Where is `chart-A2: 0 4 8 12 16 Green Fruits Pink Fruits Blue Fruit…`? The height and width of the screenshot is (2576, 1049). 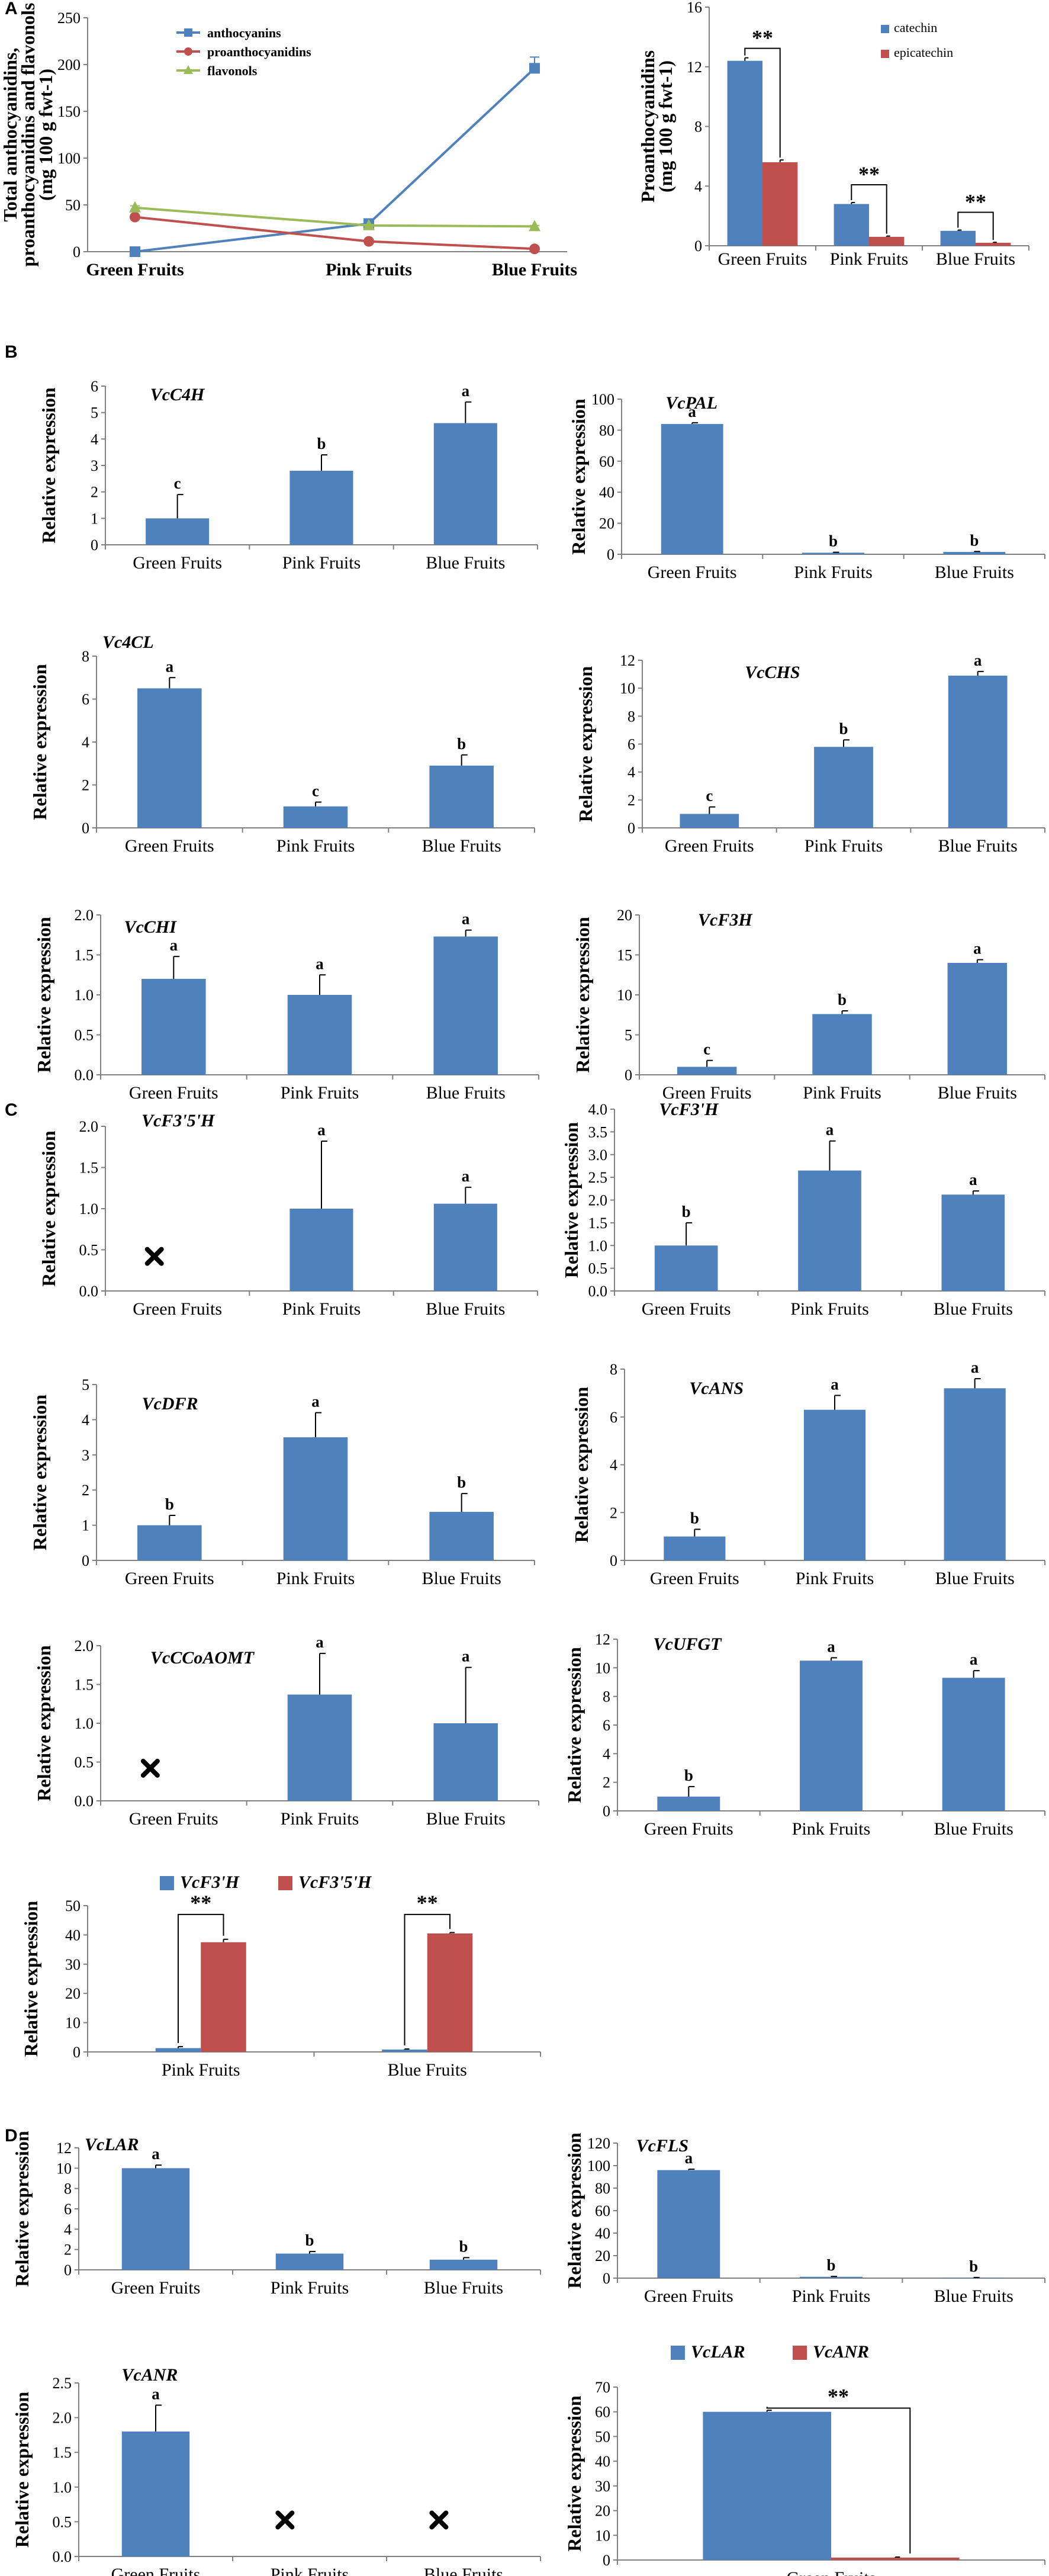
chart-A2: 0 4 8 12 16 Green Fruits Pink Fruits Blue Fruit… is located at coordinates (833, 134).